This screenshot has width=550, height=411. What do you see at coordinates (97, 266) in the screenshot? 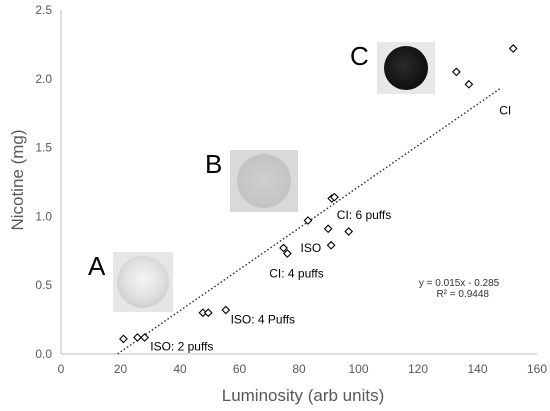
I see `panel-label-a: A` at bounding box center [97, 266].